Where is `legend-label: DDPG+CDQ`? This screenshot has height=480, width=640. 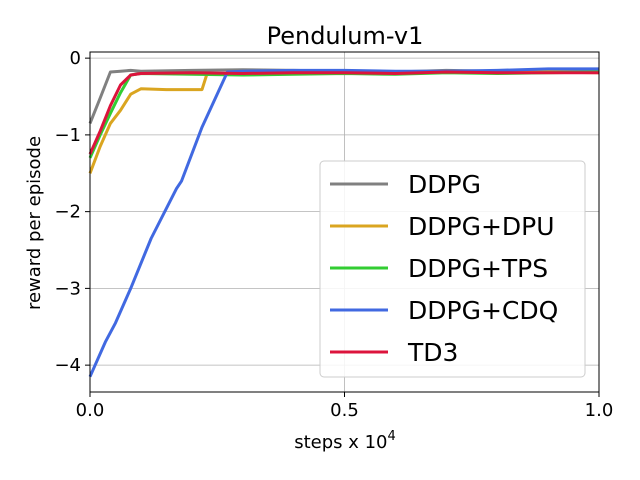
legend-label: DDPG+CDQ is located at coordinates (483, 310).